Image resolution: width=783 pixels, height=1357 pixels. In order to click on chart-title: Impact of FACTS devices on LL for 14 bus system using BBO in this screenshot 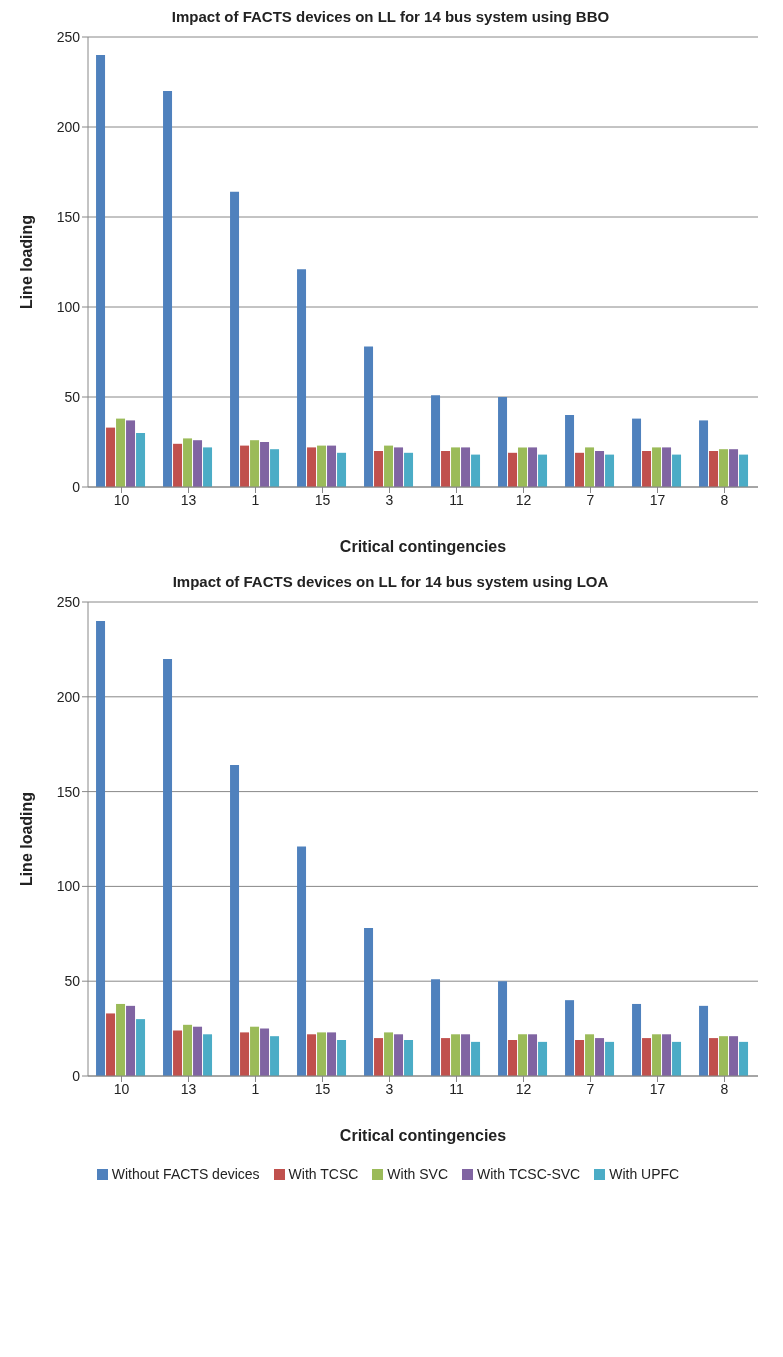, I will do `click(390, 16)`.